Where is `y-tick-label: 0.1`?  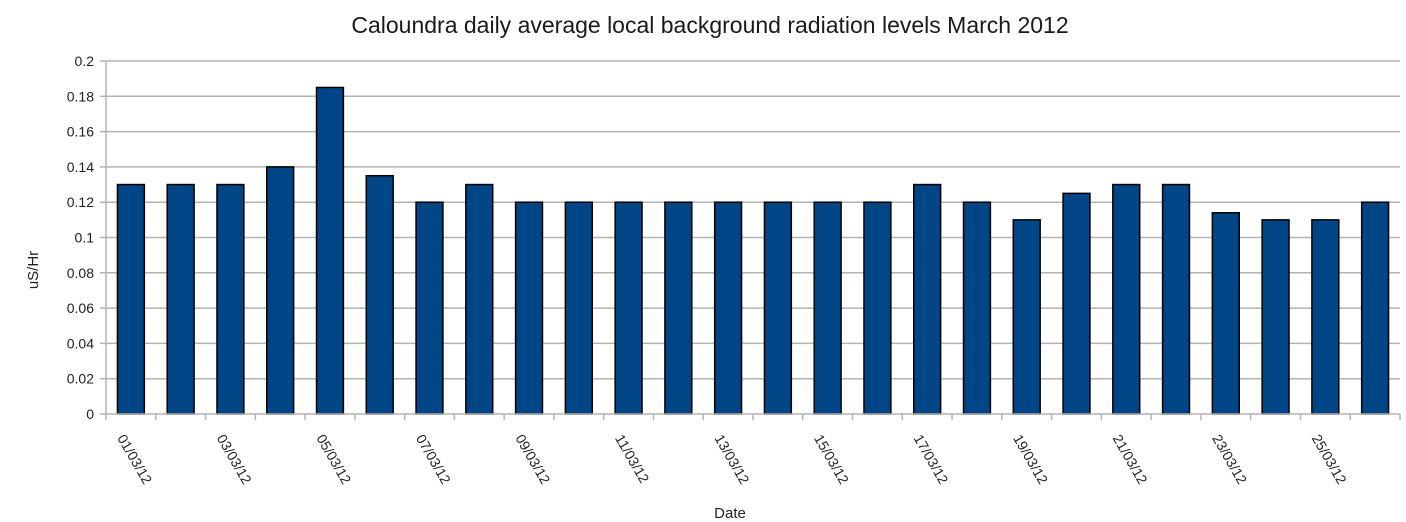
y-tick-label: 0.1 is located at coordinates (85, 238).